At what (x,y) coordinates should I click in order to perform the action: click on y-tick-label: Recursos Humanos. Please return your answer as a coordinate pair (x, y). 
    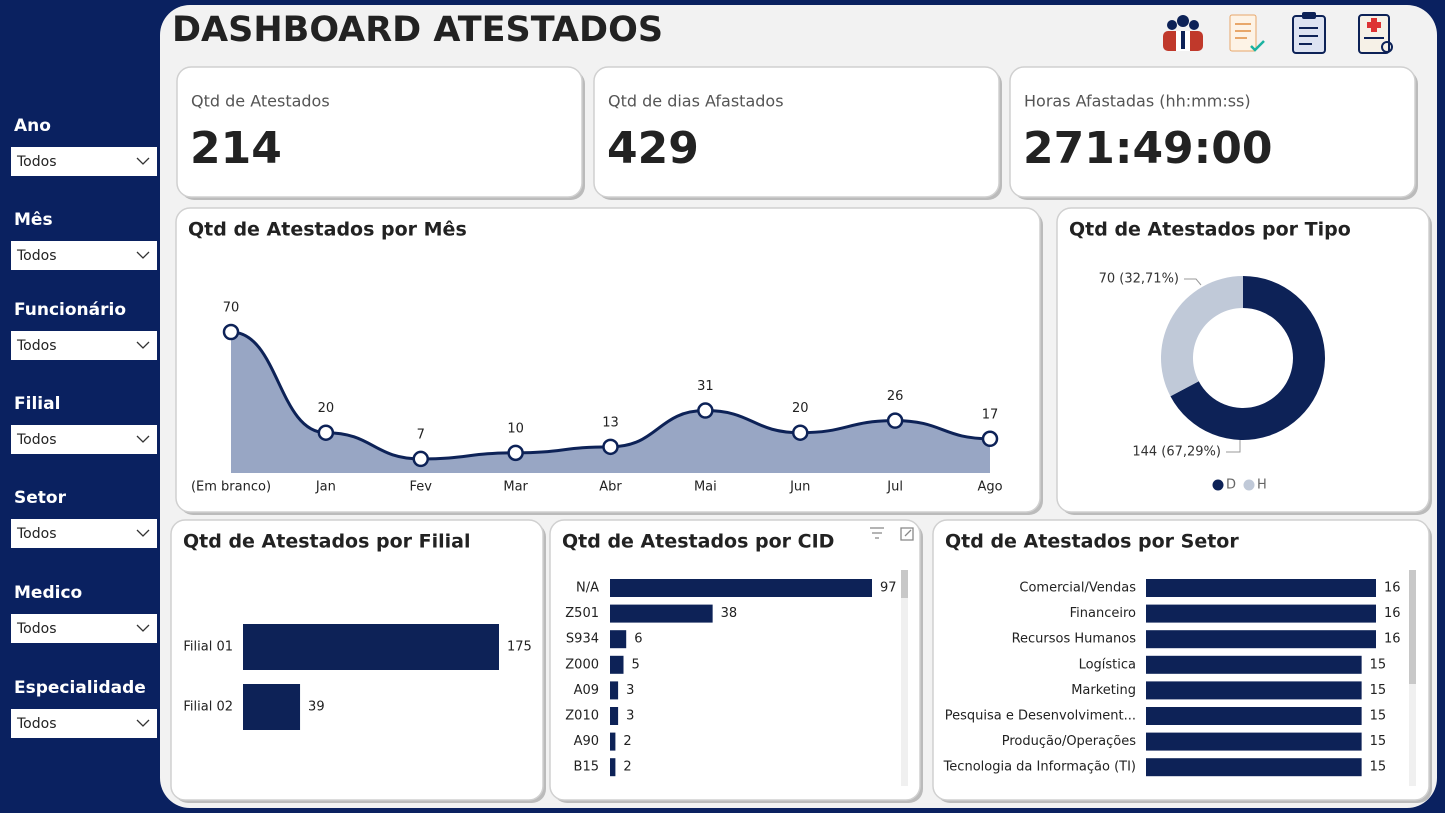
    Looking at the image, I should click on (1074, 639).